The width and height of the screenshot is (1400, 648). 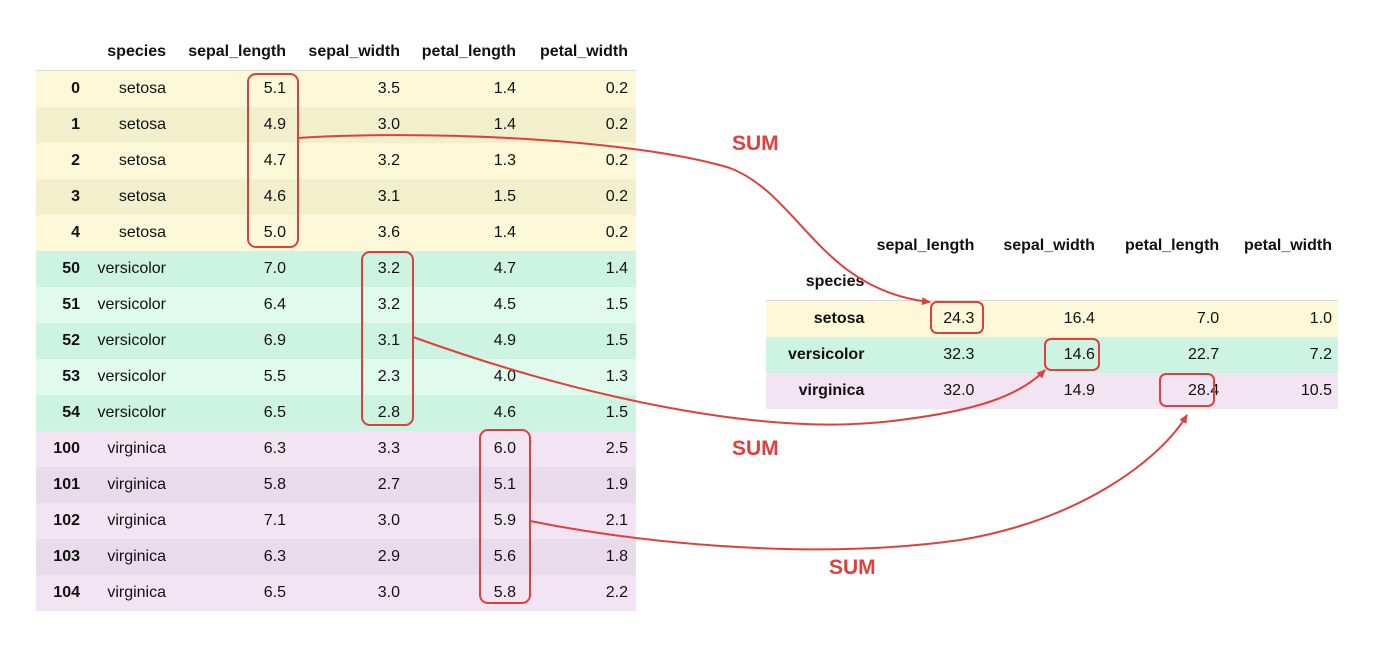 What do you see at coordinates (274, 520) in the screenshot?
I see `sepal-length-cell: 7.1` at bounding box center [274, 520].